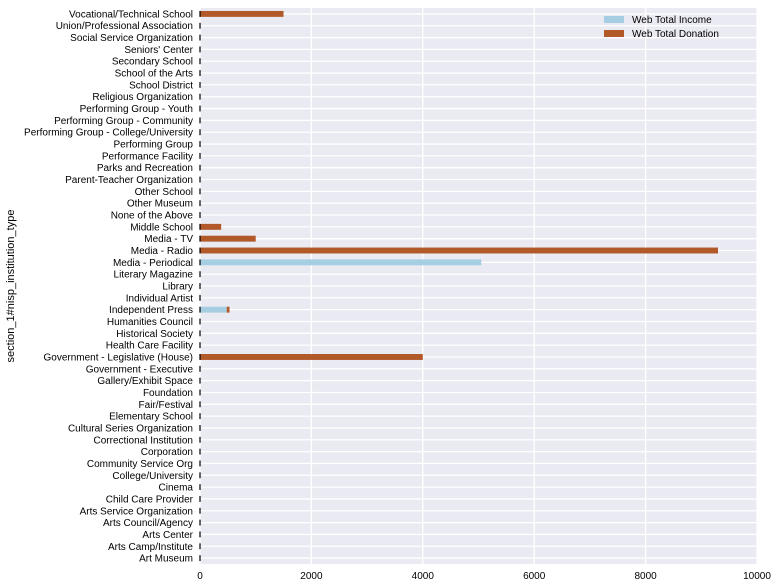 The height and width of the screenshot is (588, 777). Describe the element at coordinates (168, 239) in the screenshot. I see `y-tick-label: Media - TV` at that location.